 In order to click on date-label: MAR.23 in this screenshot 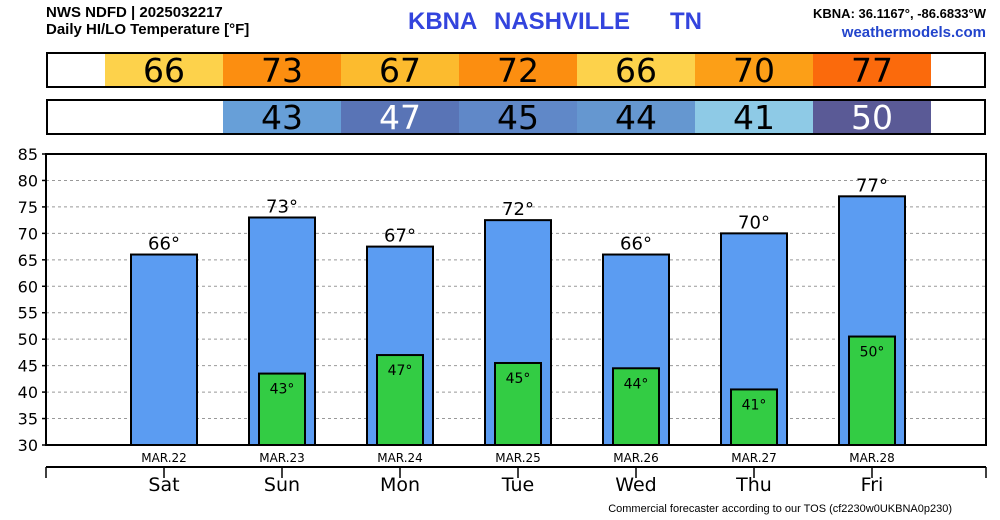, I will do `click(282, 458)`.